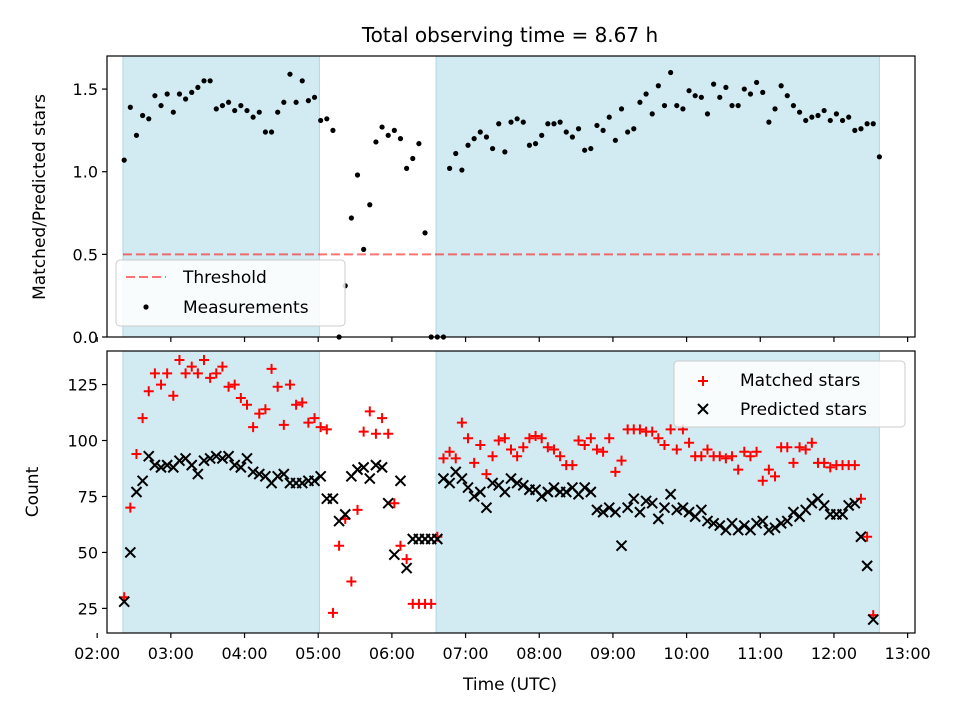  Describe the element at coordinates (789, 394) in the screenshot. I see `bottom-legend: Matched stars Predicted stars` at that location.